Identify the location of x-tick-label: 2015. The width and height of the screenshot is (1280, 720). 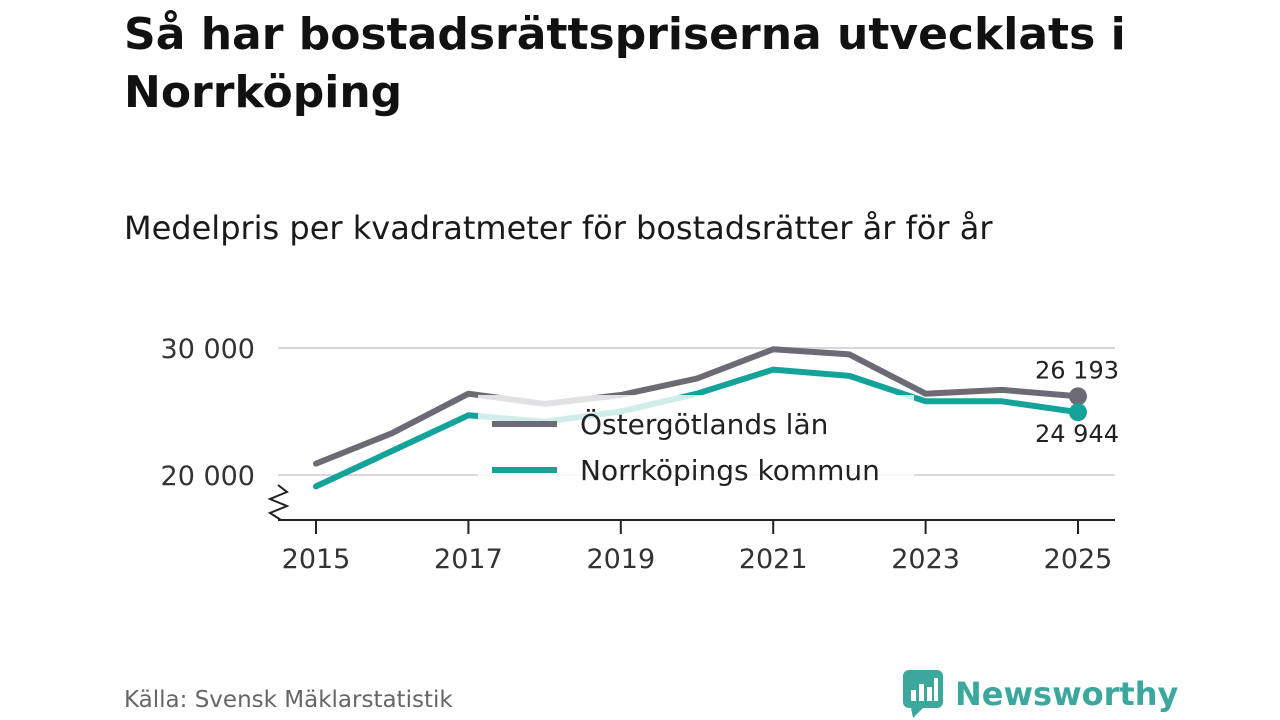
(316, 559).